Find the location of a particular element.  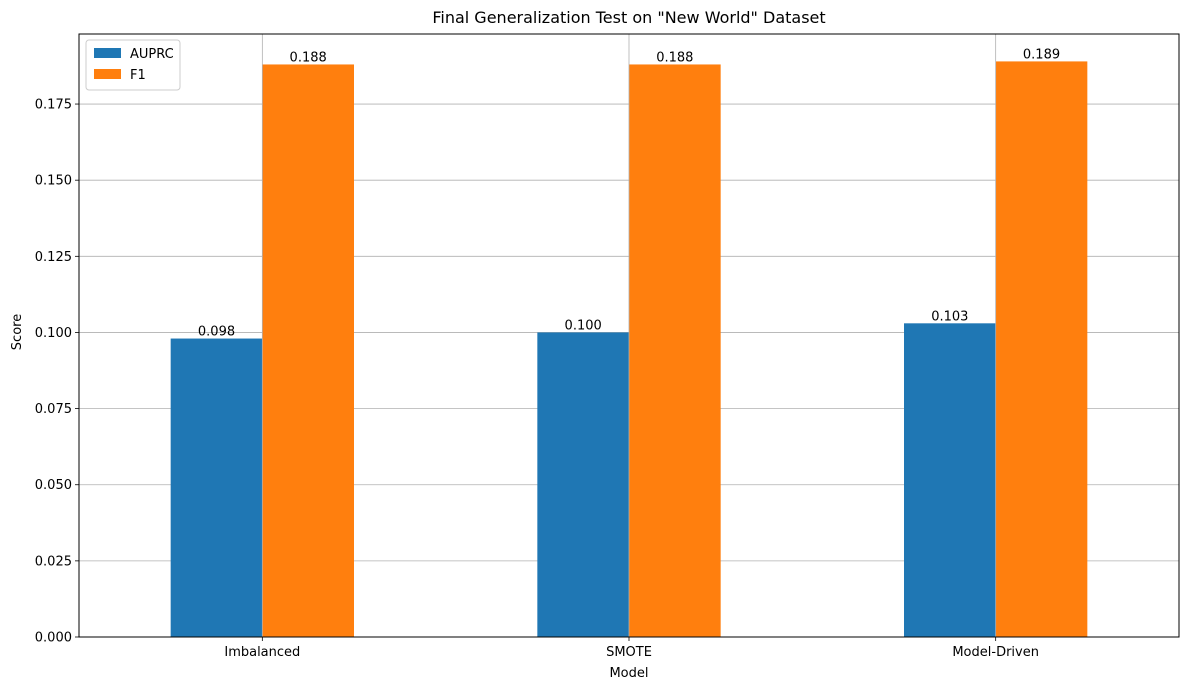

y-tick-label: 0.025 is located at coordinates (53, 561).